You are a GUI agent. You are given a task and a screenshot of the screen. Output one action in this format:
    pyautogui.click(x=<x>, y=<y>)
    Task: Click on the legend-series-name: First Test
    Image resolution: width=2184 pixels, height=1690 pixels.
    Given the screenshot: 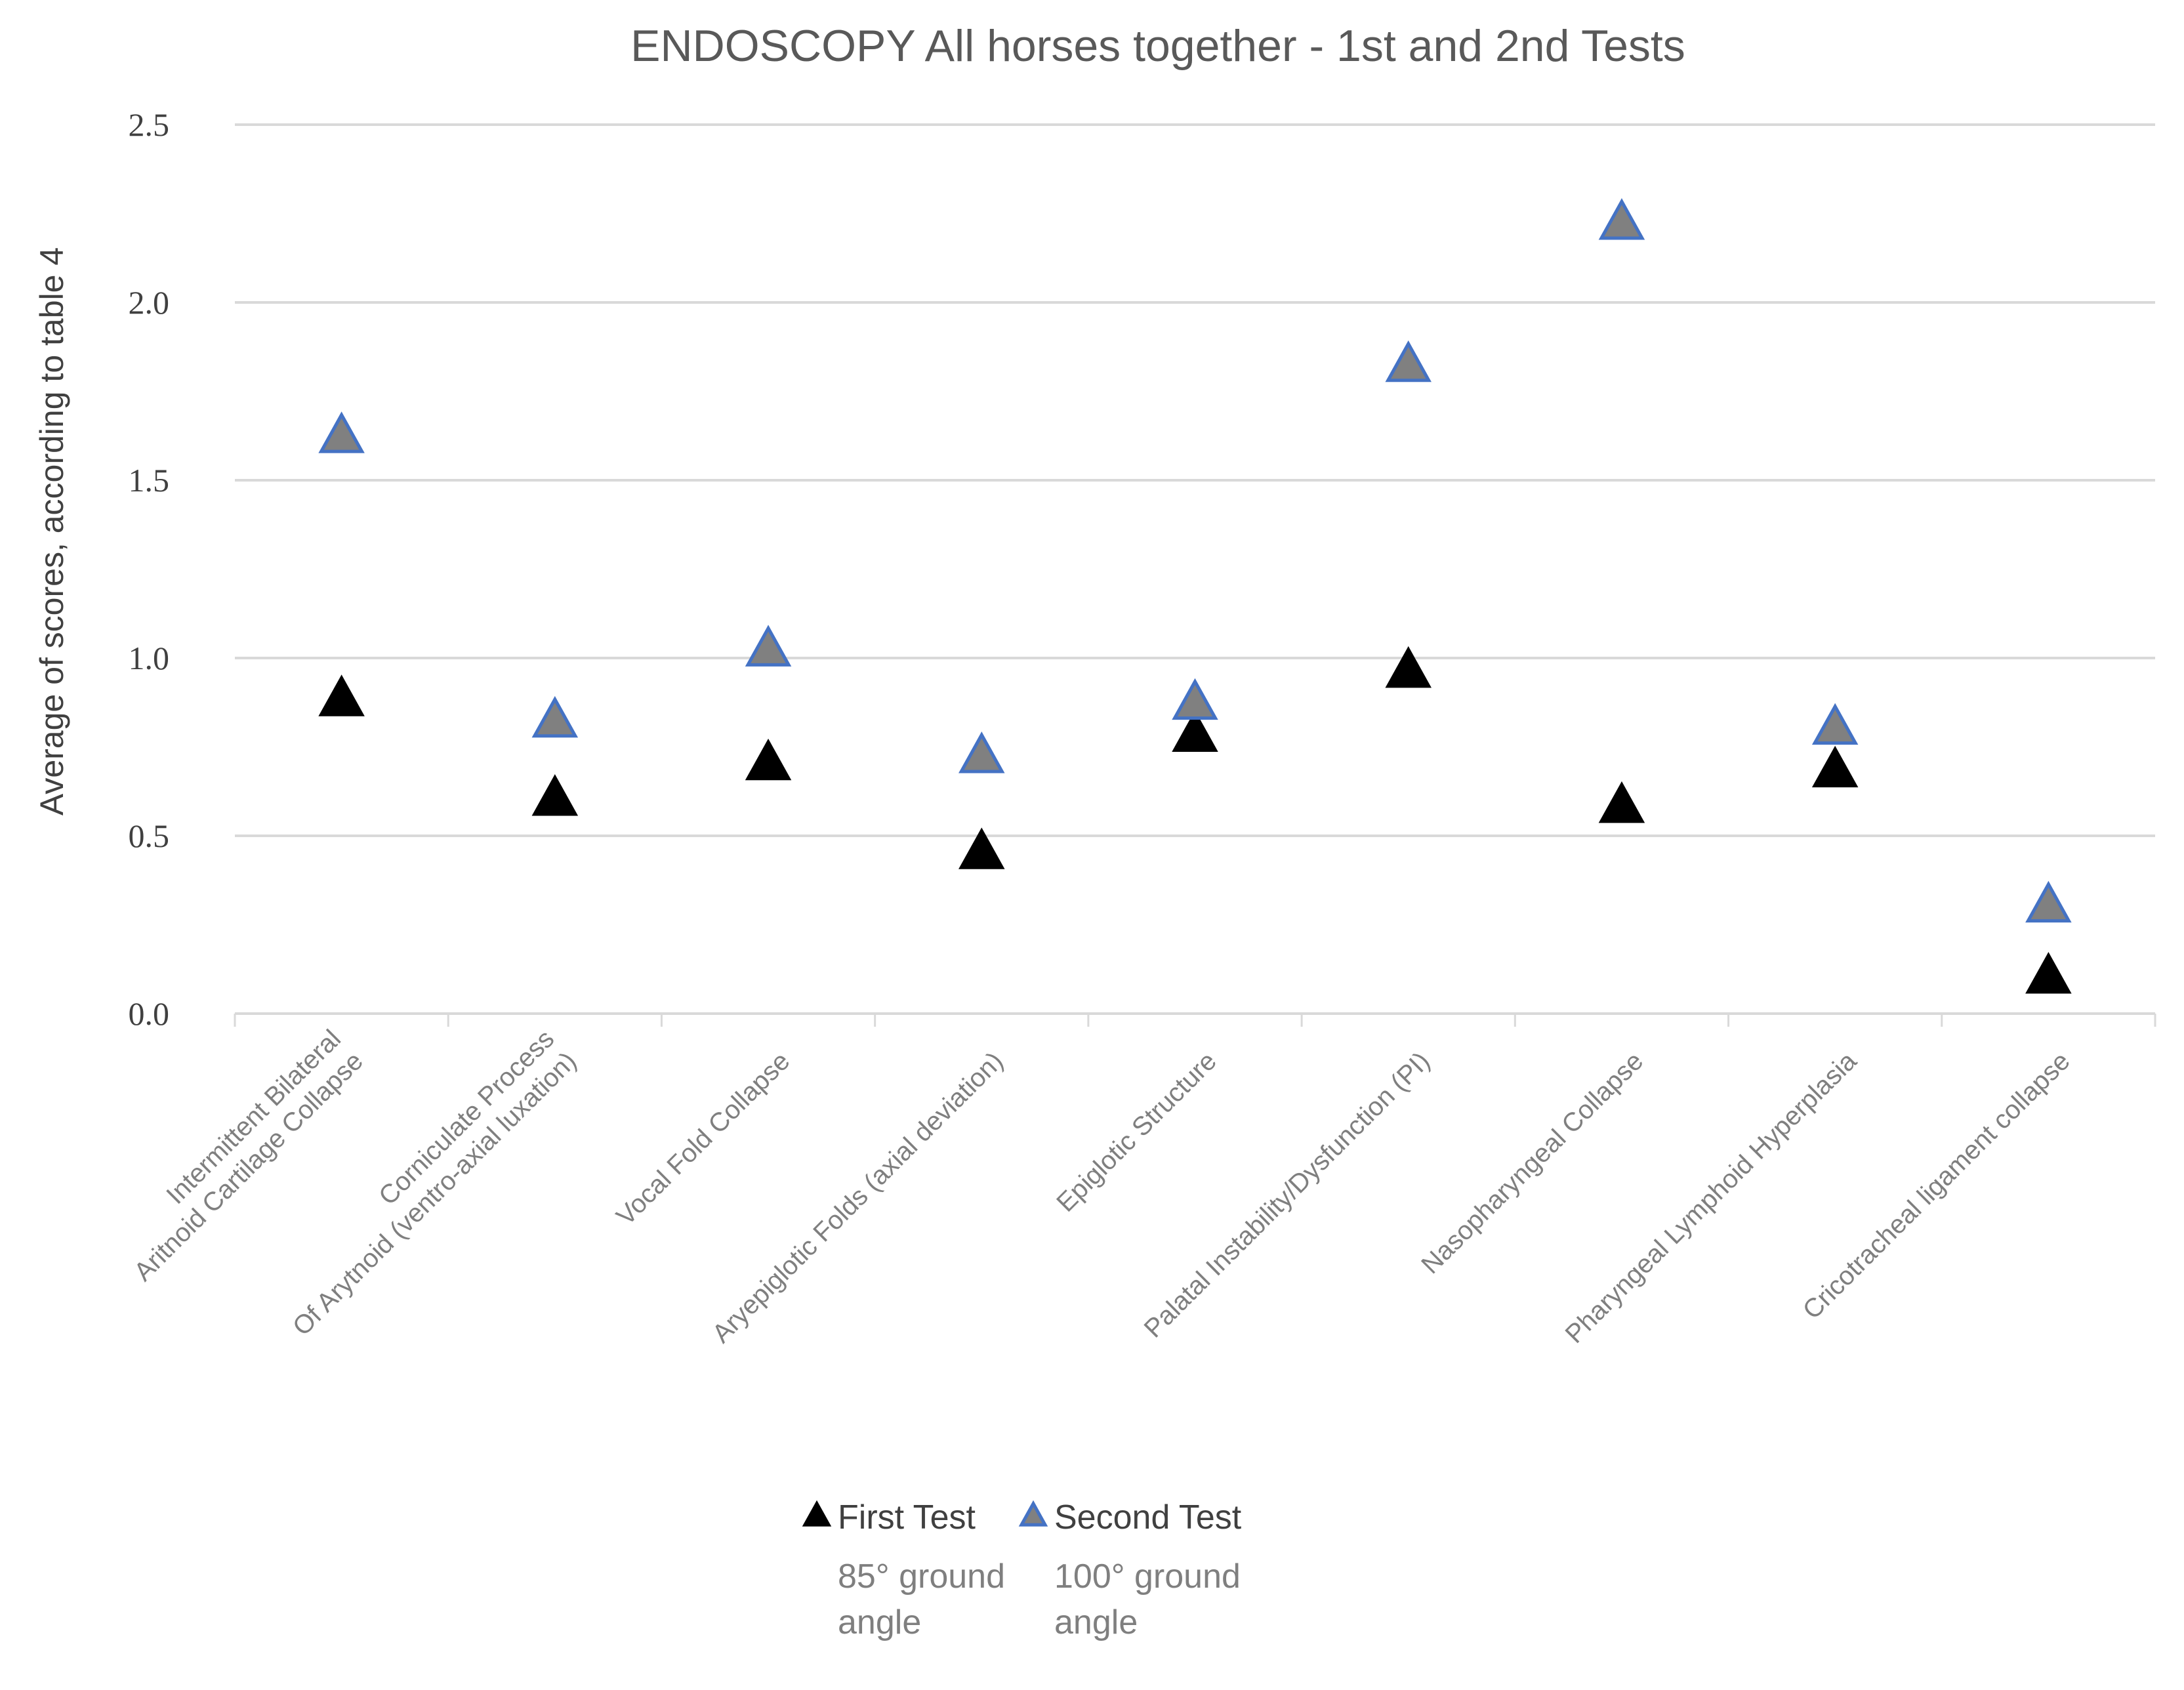 What is the action you would take?
    pyautogui.click(x=907, y=1517)
    